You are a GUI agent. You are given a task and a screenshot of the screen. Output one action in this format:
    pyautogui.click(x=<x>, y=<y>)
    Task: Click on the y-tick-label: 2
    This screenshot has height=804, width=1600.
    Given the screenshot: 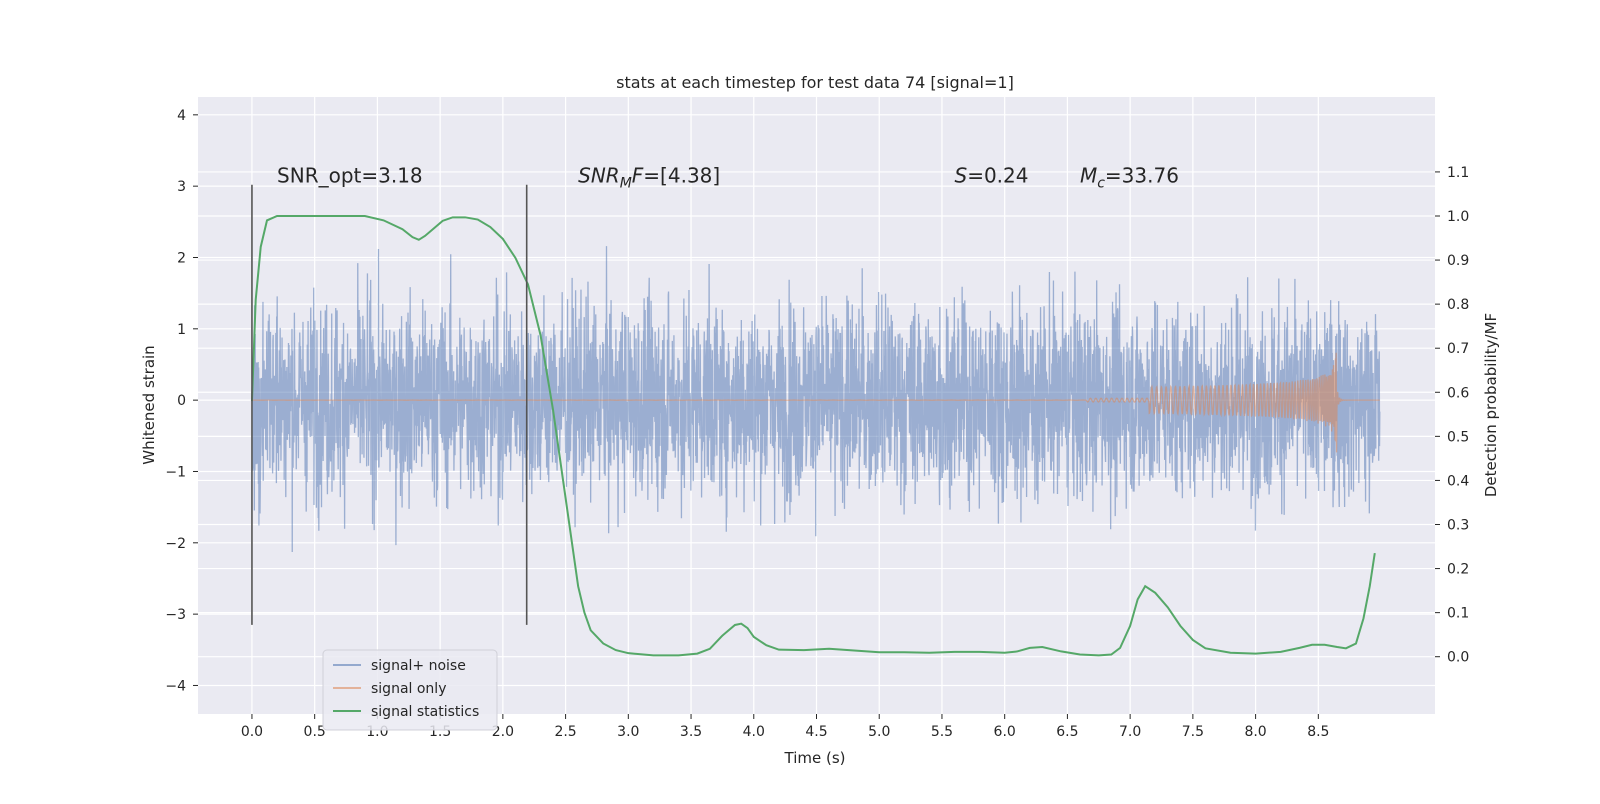 What is the action you would take?
    pyautogui.click(x=181, y=258)
    